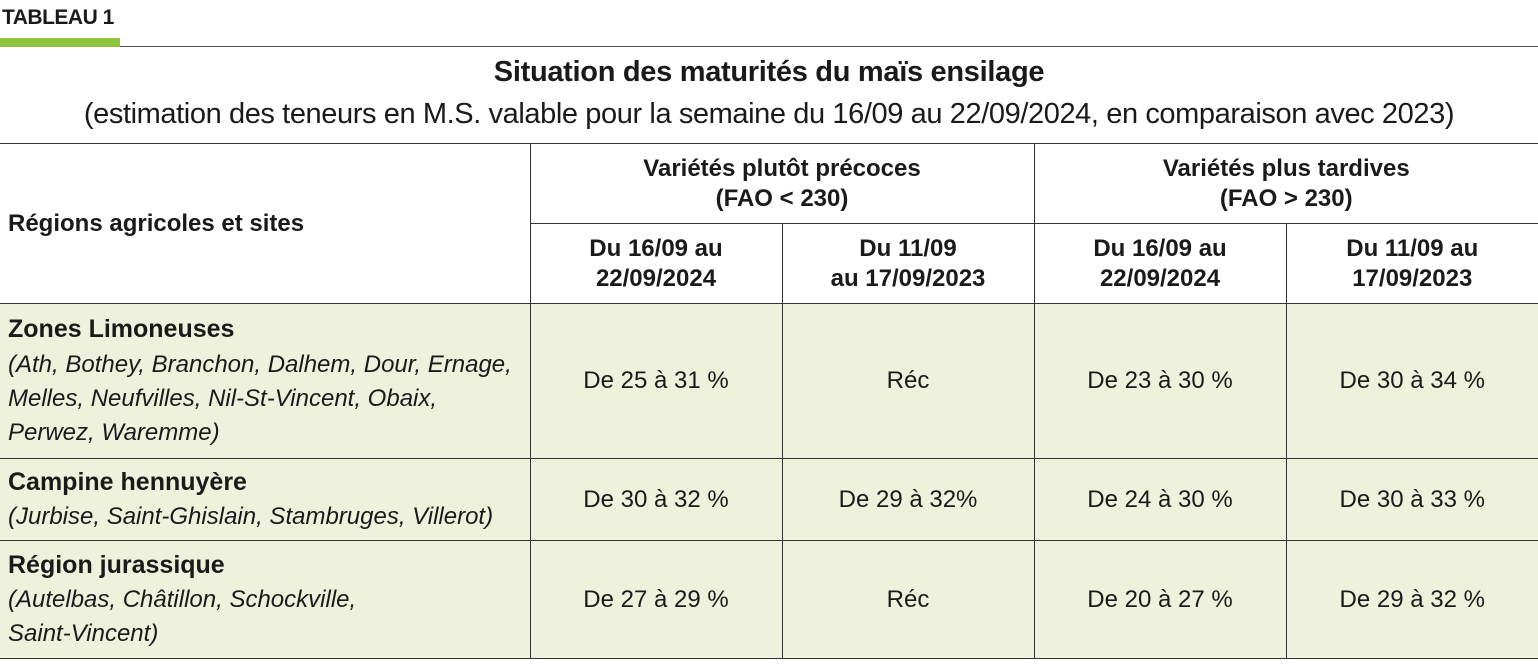  Describe the element at coordinates (116, 564) in the screenshot. I see `region-name: Région jurassique` at that location.